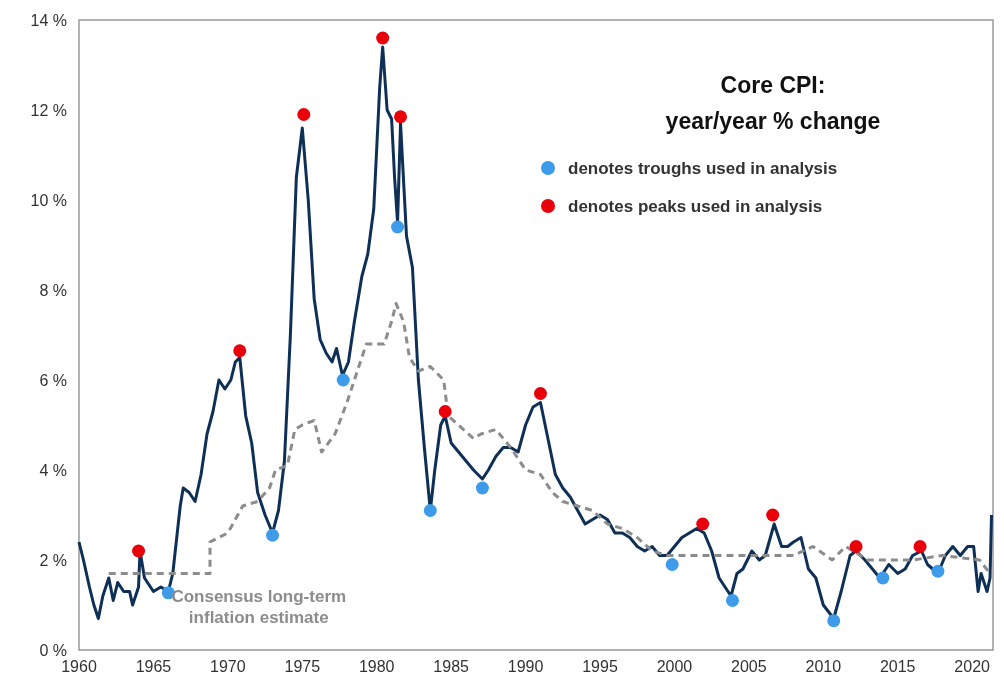  What do you see at coordinates (48, 20) in the screenshot?
I see `y-tick-label: 14 %` at bounding box center [48, 20].